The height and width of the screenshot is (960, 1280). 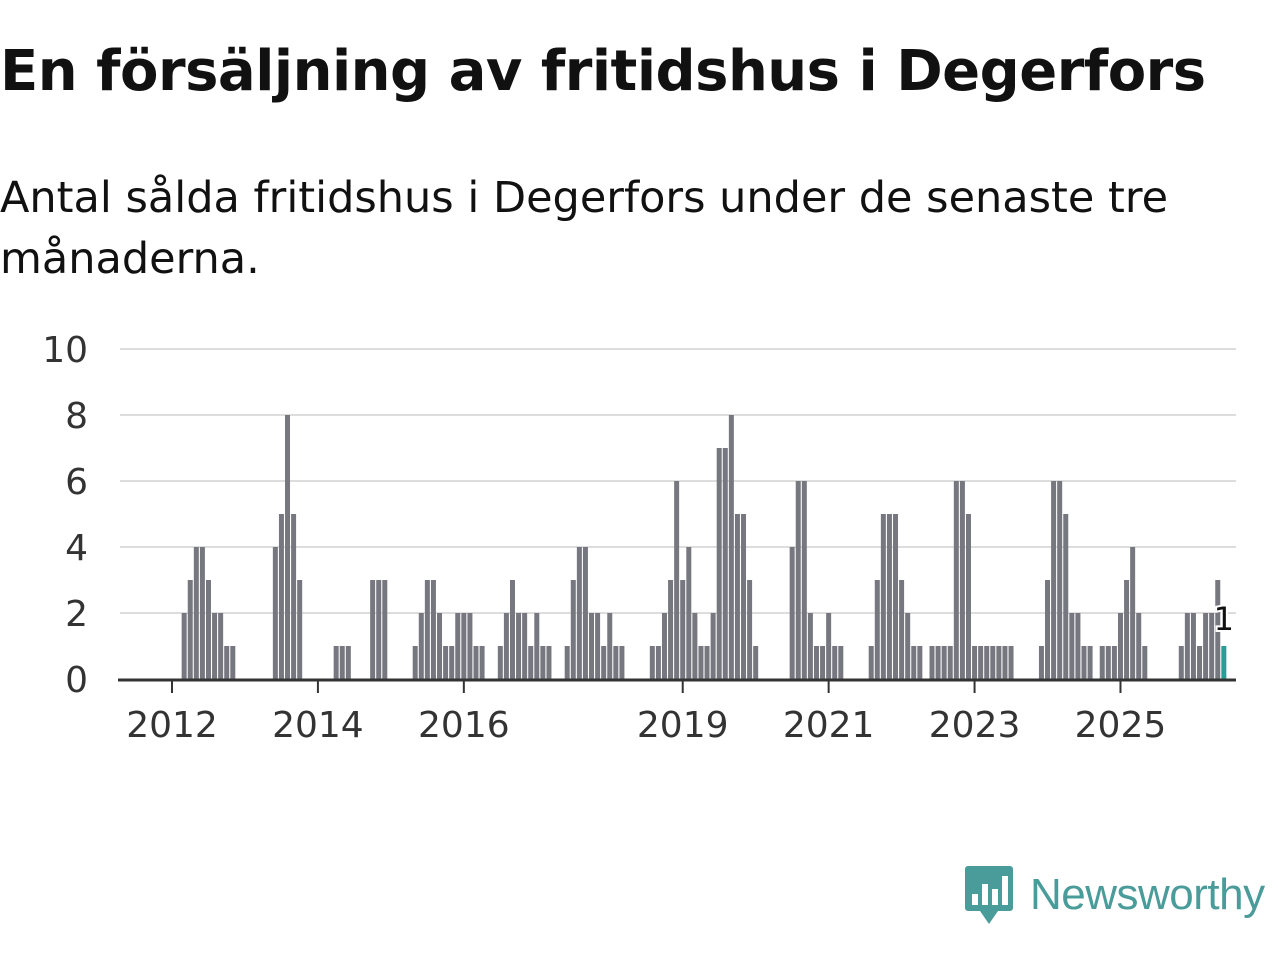 What do you see at coordinates (975, 725) in the screenshot?
I see `x-tick-label: 2023` at bounding box center [975, 725].